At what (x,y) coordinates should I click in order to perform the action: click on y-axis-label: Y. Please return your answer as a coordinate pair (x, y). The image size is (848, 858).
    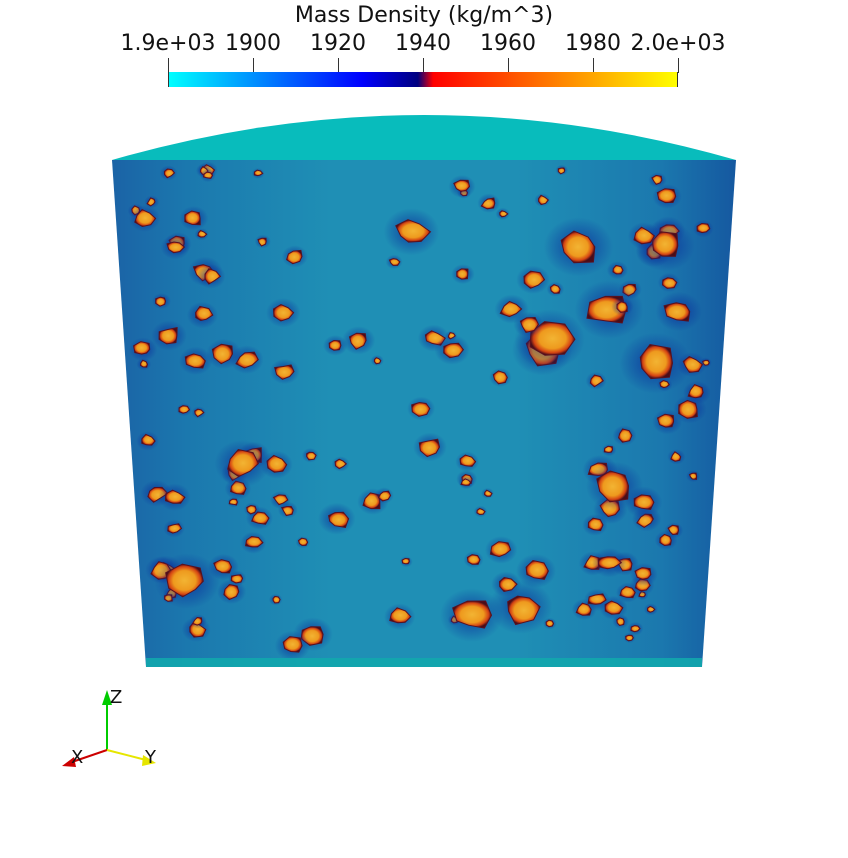
    Looking at the image, I should click on (150, 757).